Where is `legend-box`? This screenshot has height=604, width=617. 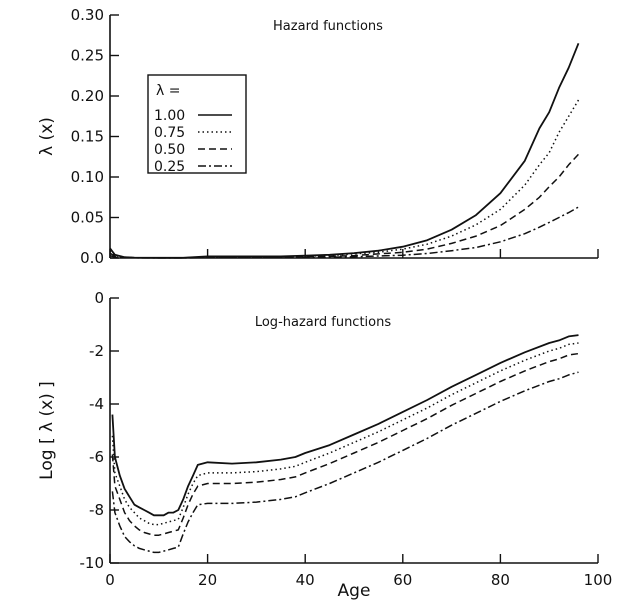 legend-box is located at coordinates (197, 124).